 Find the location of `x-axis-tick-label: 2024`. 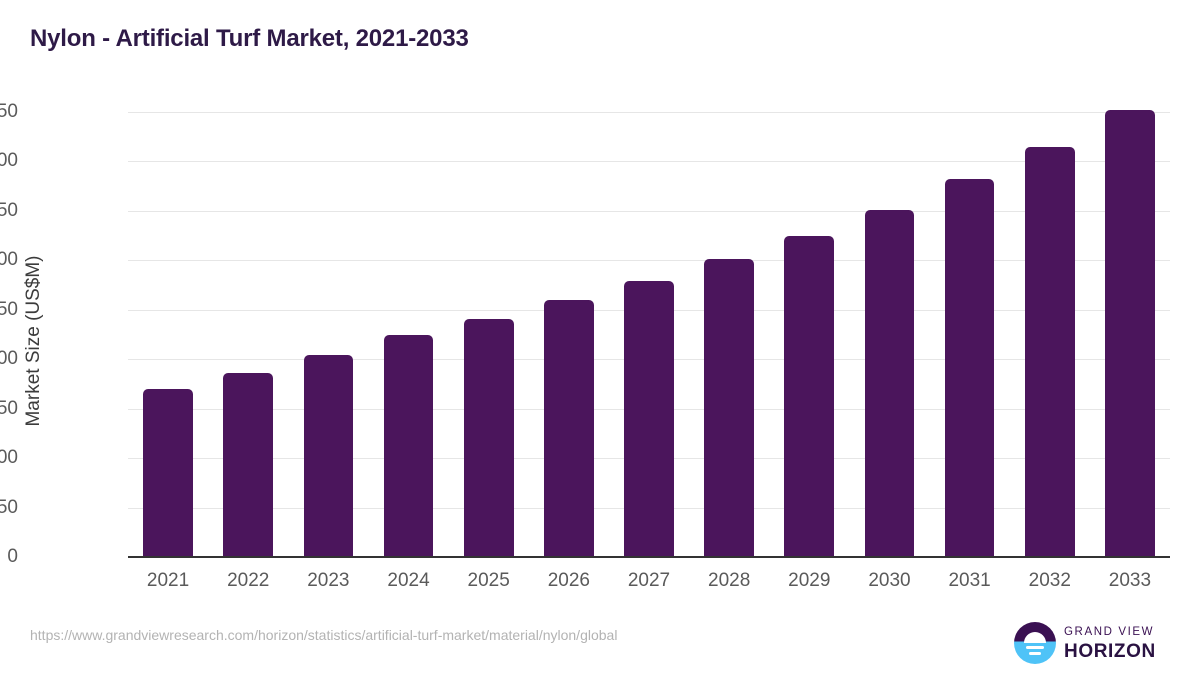

x-axis-tick-label: 2024 is located at coordinates (408, 580).